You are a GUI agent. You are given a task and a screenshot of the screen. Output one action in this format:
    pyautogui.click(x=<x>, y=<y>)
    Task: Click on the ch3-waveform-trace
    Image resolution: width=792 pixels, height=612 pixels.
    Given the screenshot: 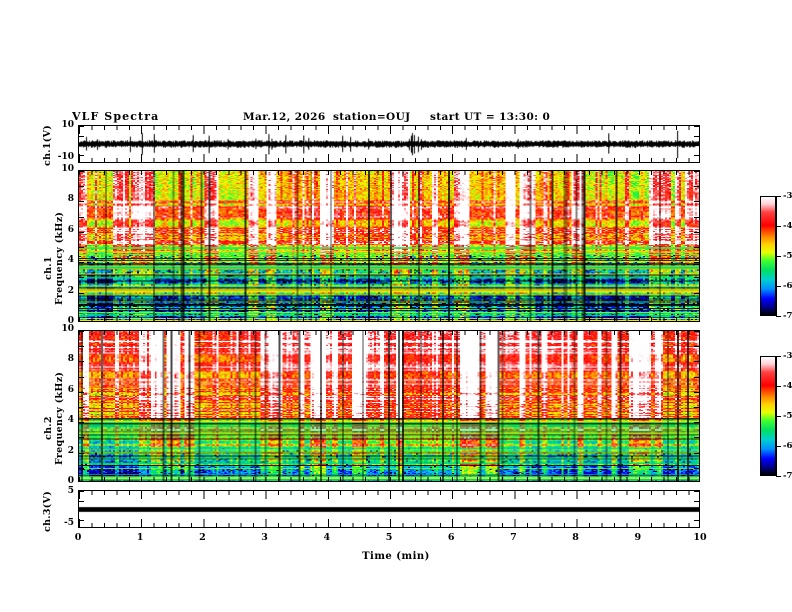 What is the action you would take?
    pyautogui.click(x=389, y=509)
    